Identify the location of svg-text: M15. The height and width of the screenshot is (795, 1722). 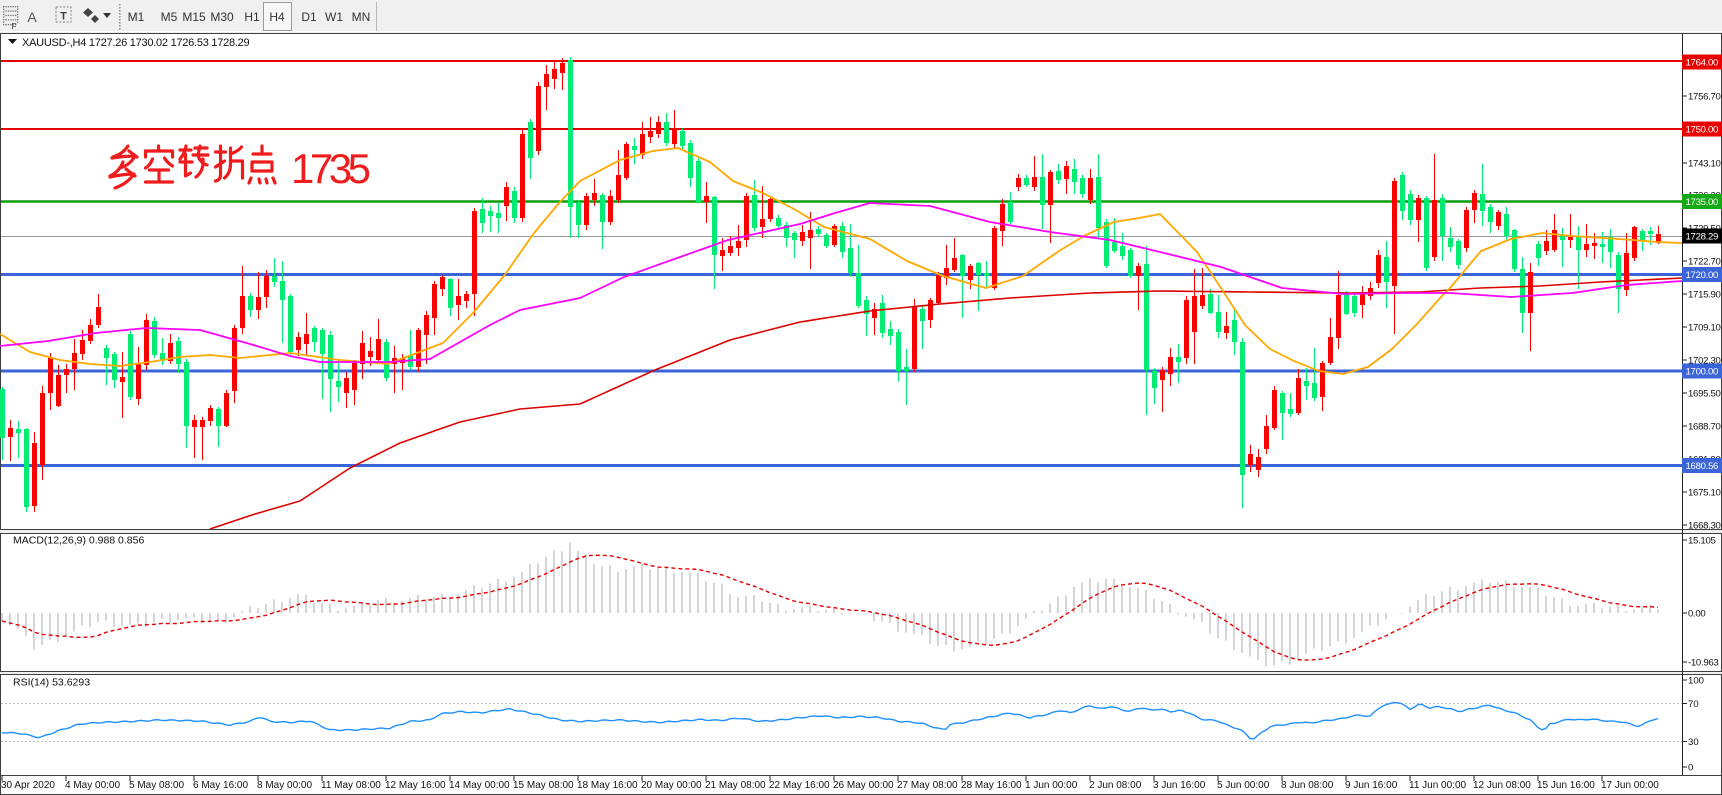
(194, 17).